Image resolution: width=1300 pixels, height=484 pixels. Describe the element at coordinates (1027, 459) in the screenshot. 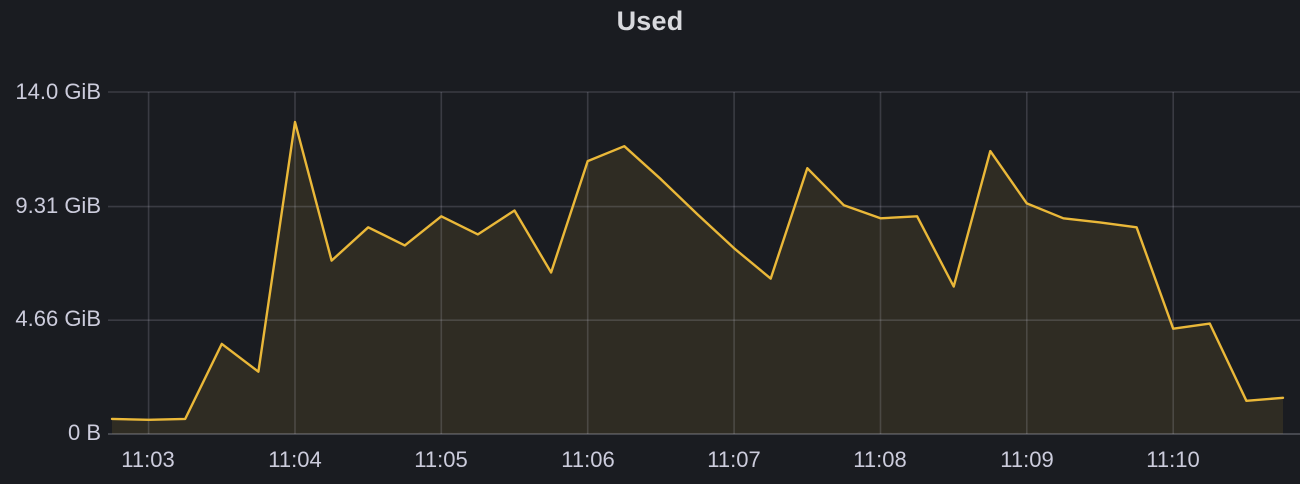

I see `x-tick-label: 11:09` at that location.